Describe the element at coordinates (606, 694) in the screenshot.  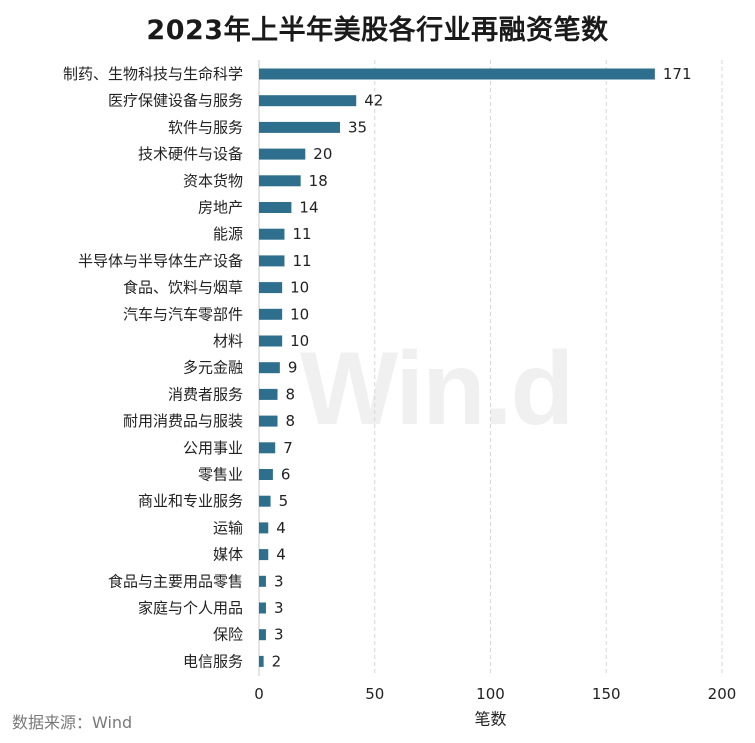
I see `x-tick-label: 150` at that location.